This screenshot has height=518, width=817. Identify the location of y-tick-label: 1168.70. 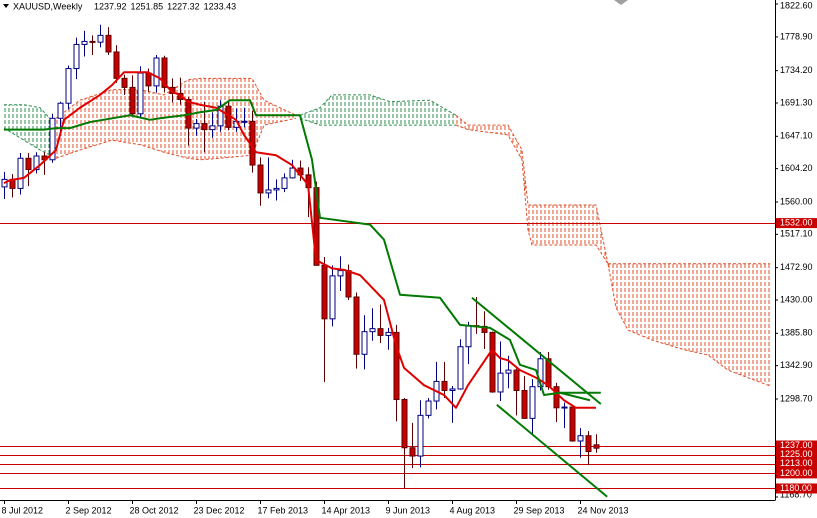
(796, 494).